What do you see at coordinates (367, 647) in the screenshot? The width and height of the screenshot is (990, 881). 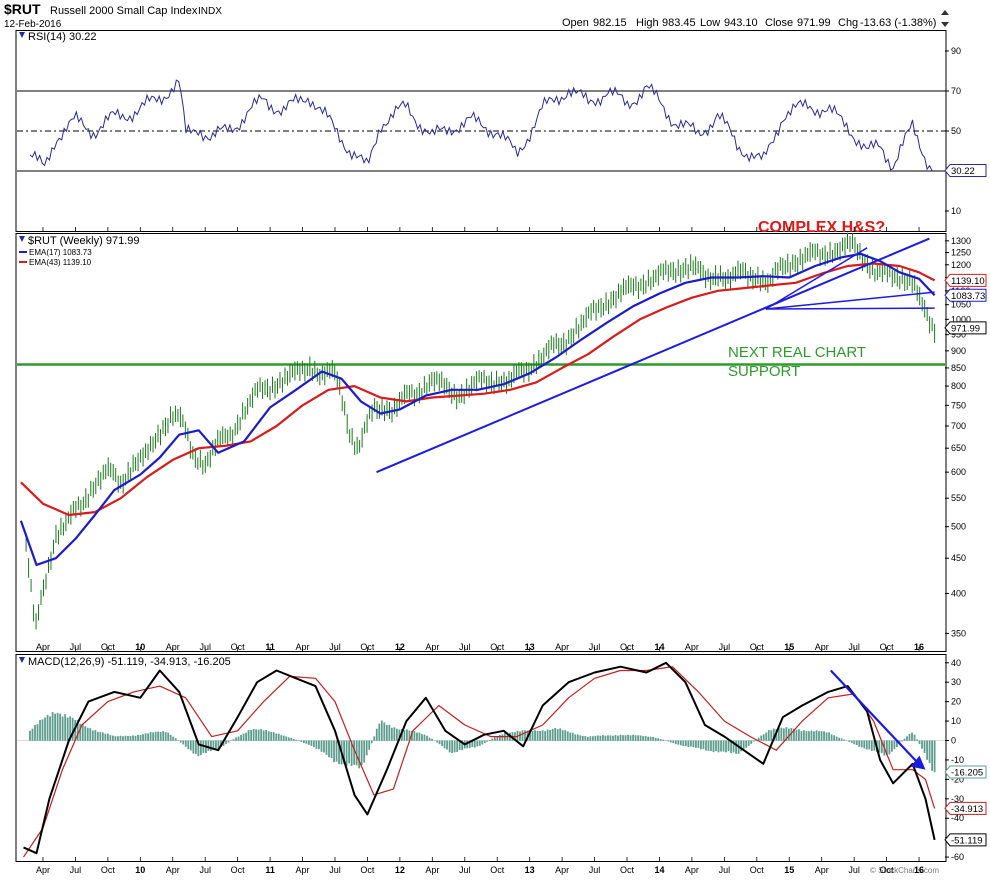 I see `x-tick-label-price: Oct` at bounding box center [367, 647].